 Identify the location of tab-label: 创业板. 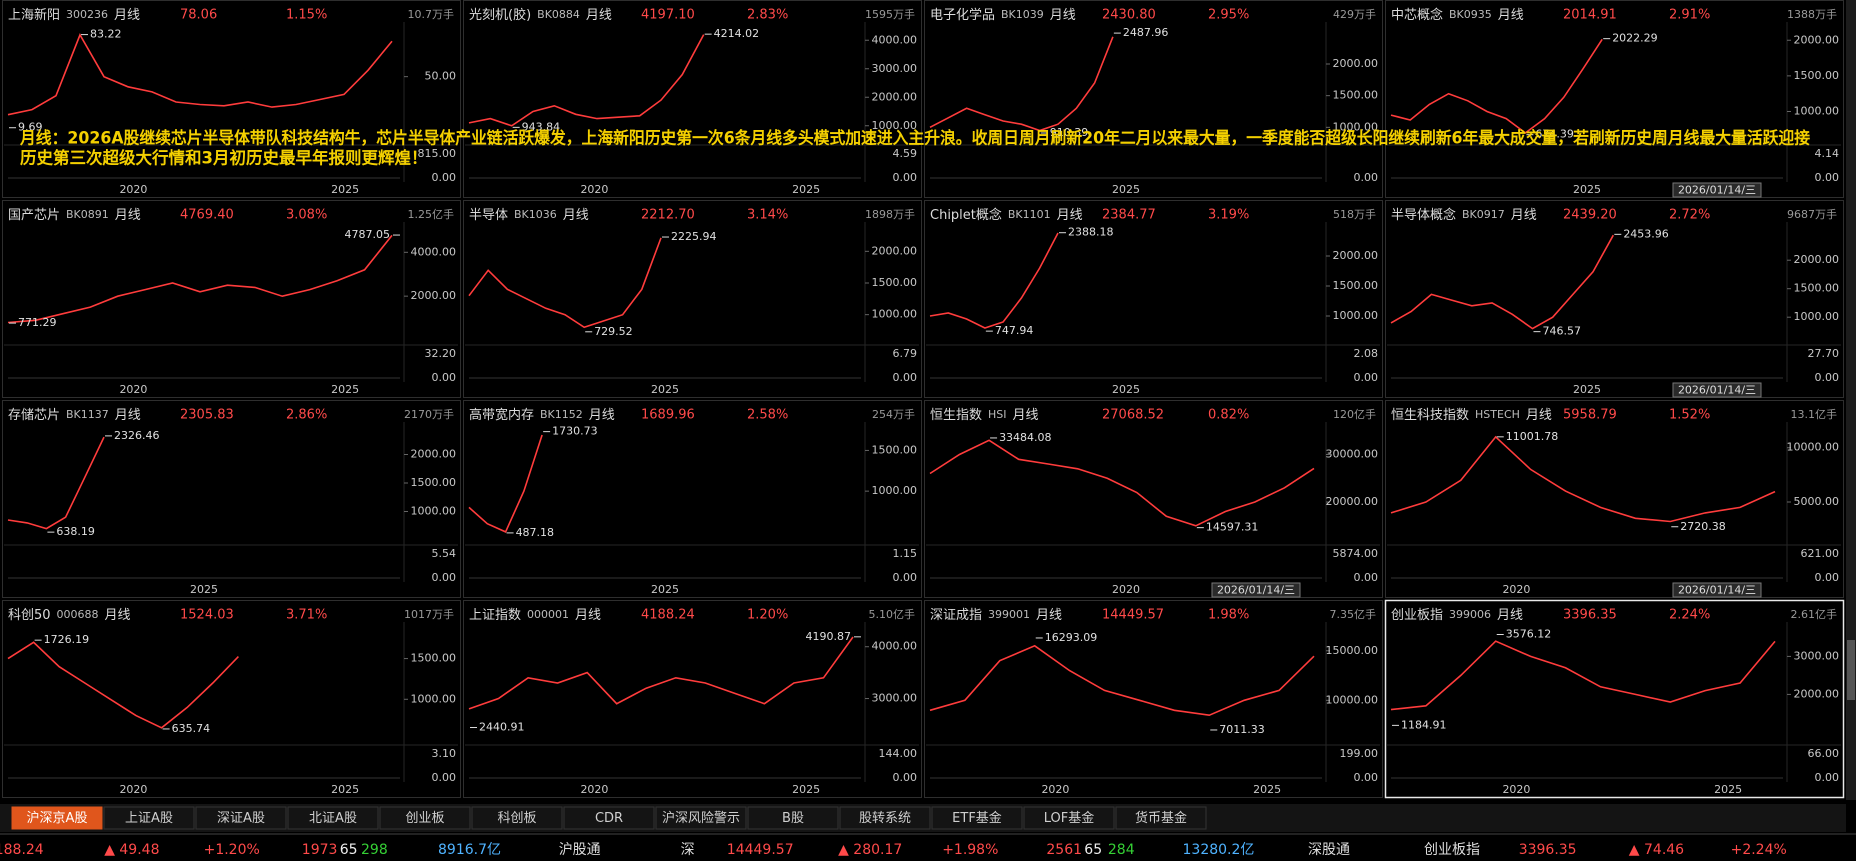
(424, 818).